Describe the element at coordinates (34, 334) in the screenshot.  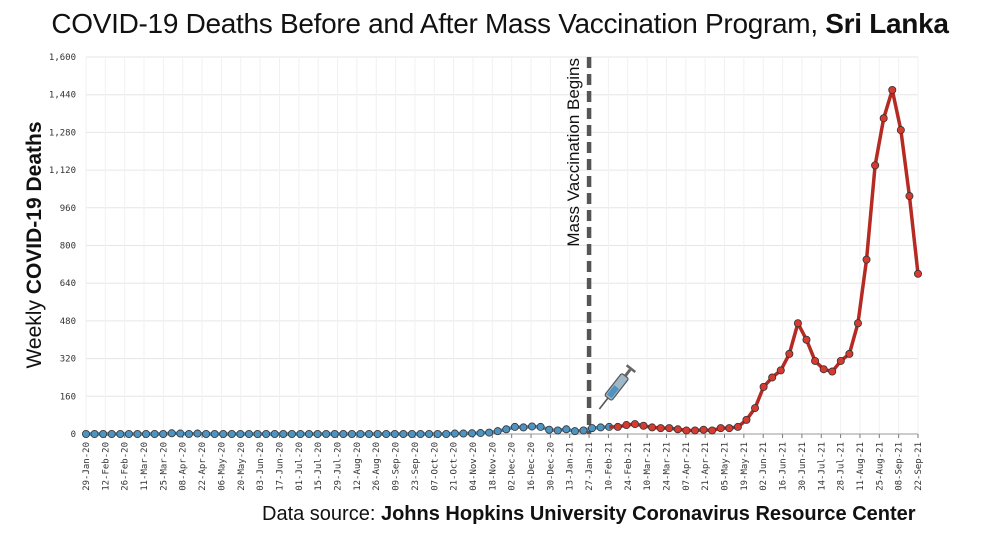
I see `y-axis-label-prefix: Weekly` at that location.